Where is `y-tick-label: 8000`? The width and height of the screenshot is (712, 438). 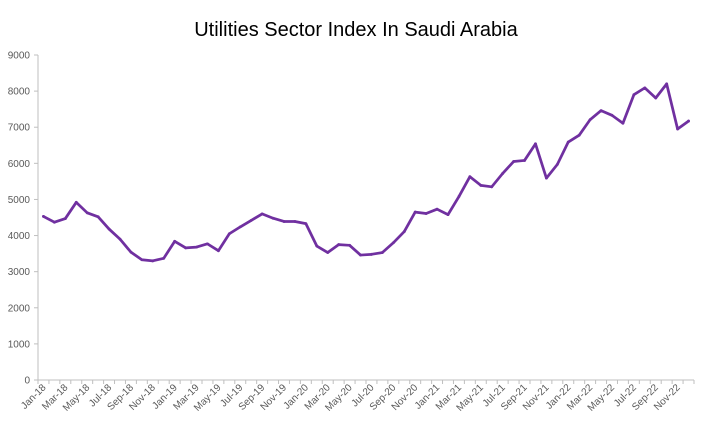
y-tick-label: 8000 is located at coordinates (19, 92).